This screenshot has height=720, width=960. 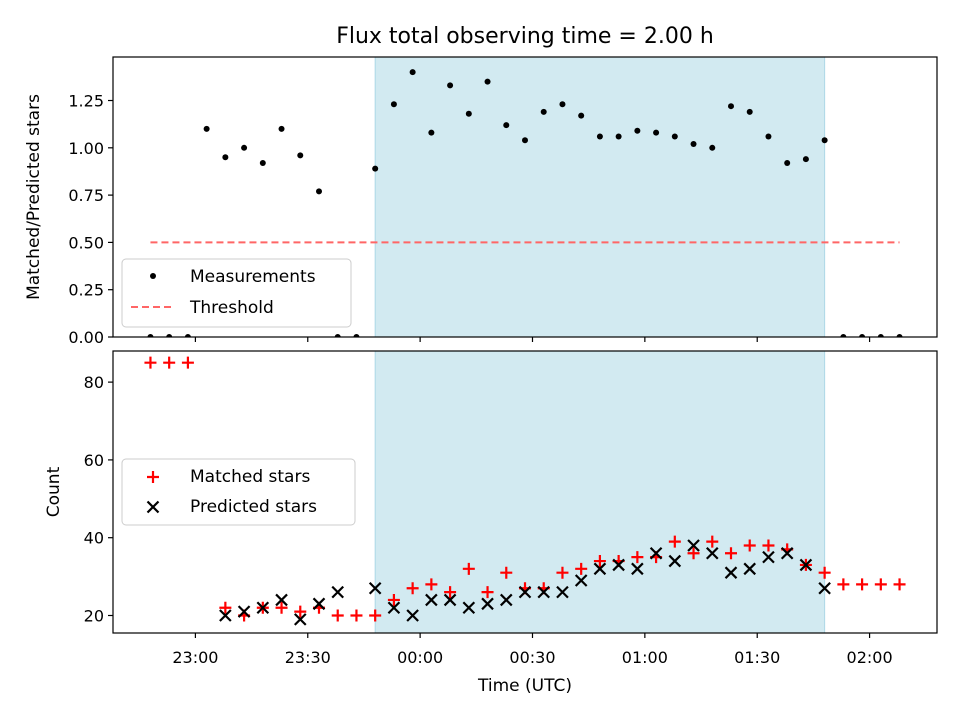 What do you see at coordinates (532, 657) in the screenshot?
I see `x-tick-label: 00:30` at bounding box center [532, 657].